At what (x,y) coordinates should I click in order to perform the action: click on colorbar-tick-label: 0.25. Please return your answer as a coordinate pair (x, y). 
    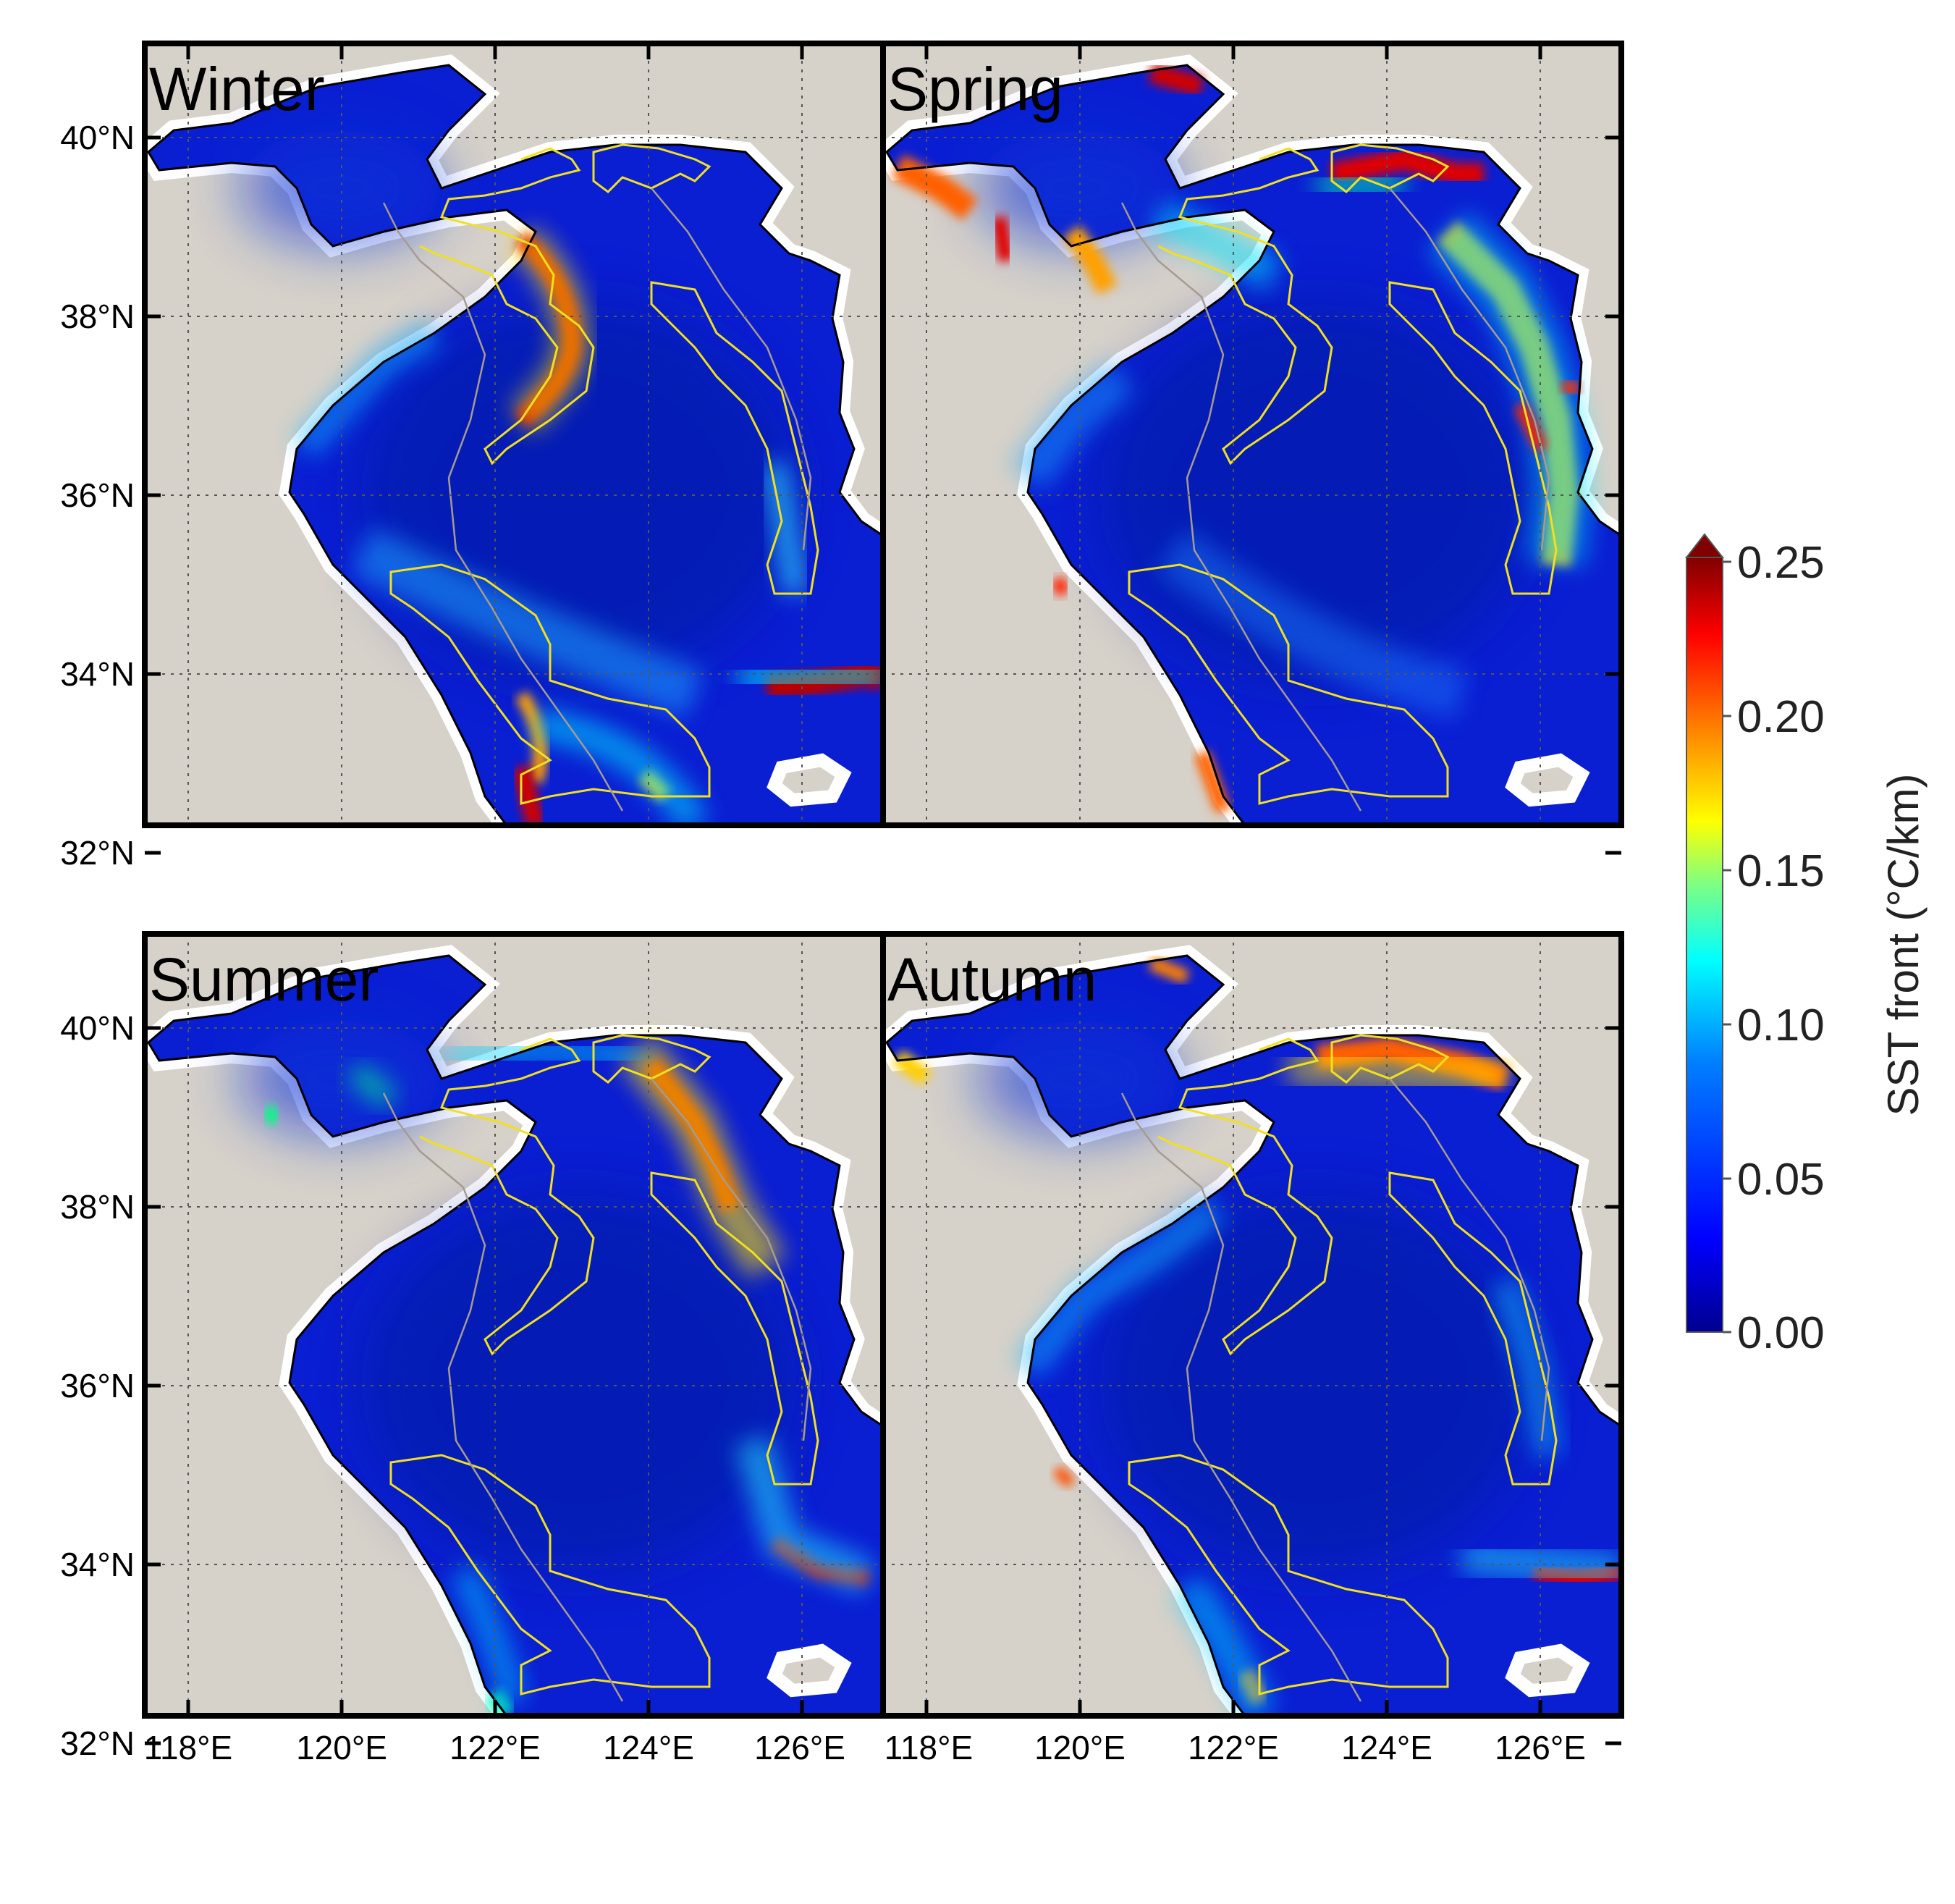
    Looking at the image, I should click on (1781, 563).